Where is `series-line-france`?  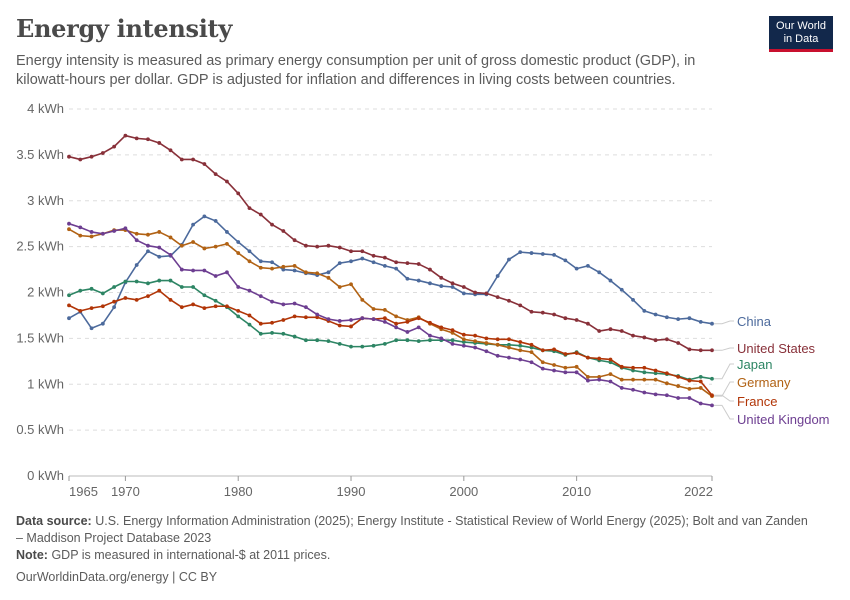 series-line-france is located at coordinates (390, 342).